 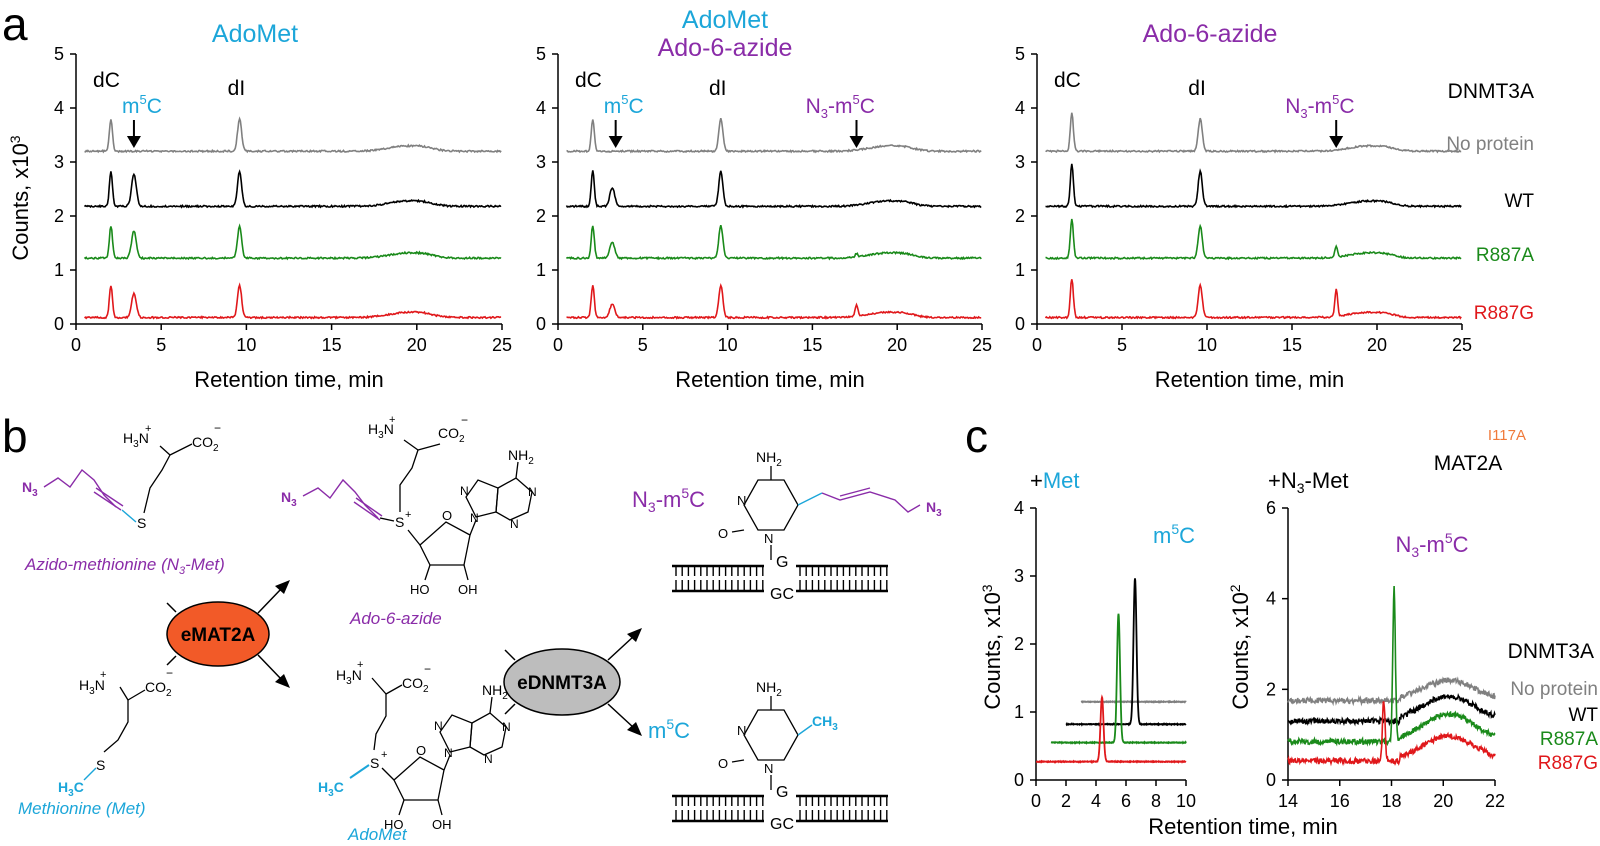 What do you see at coordinates (1391, 801) in the screenshot?
I see `x-tick-label: 18` at bounding box center [1391, 801].